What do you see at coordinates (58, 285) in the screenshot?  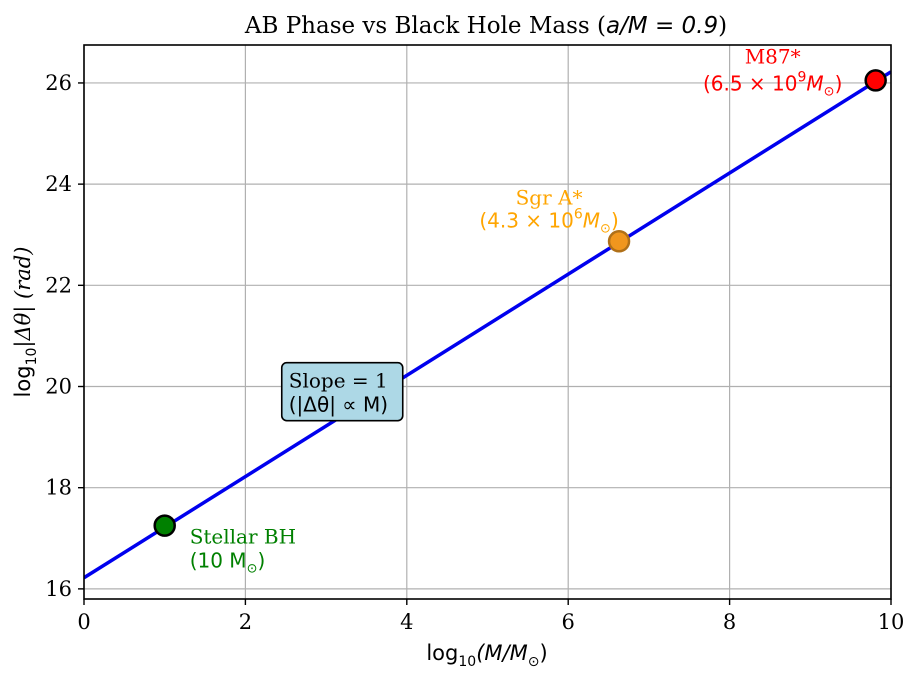 I see `y-tick-label: 22` at bounding box center [58, 285].